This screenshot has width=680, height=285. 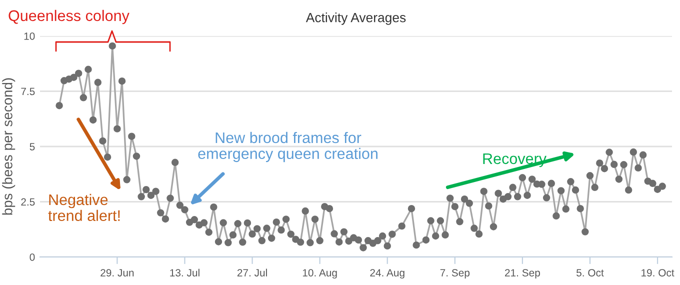 I want to click on annotation: Negative trend alert!, so click(x=84, y=208).